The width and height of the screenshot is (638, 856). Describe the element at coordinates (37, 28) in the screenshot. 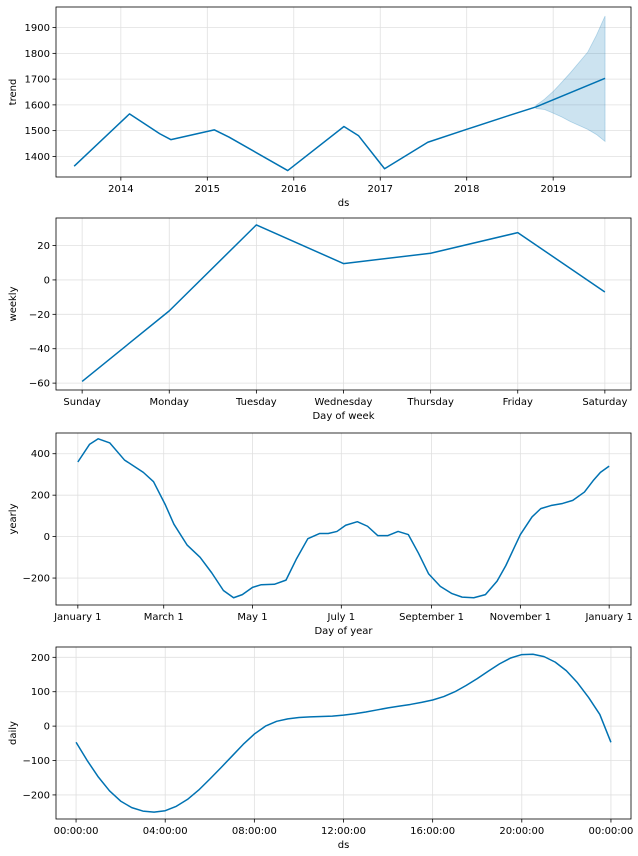

I see `trend-y-tick-label: 1900` at that location.